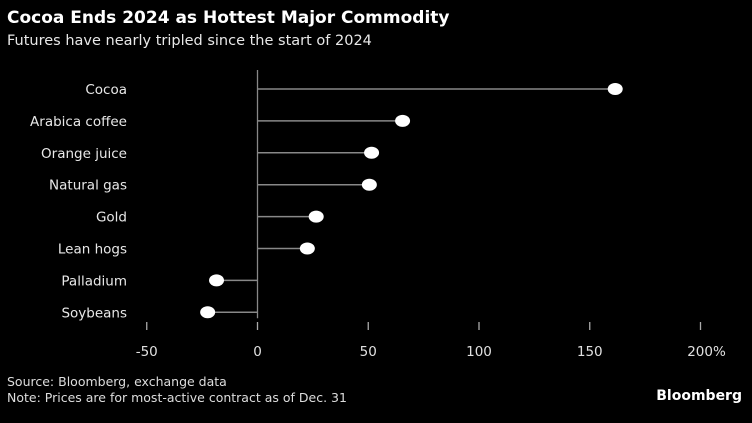 The image size is (752, 423). I want to click on bloomberg-logo: Bloomberg, so click(699, 396).